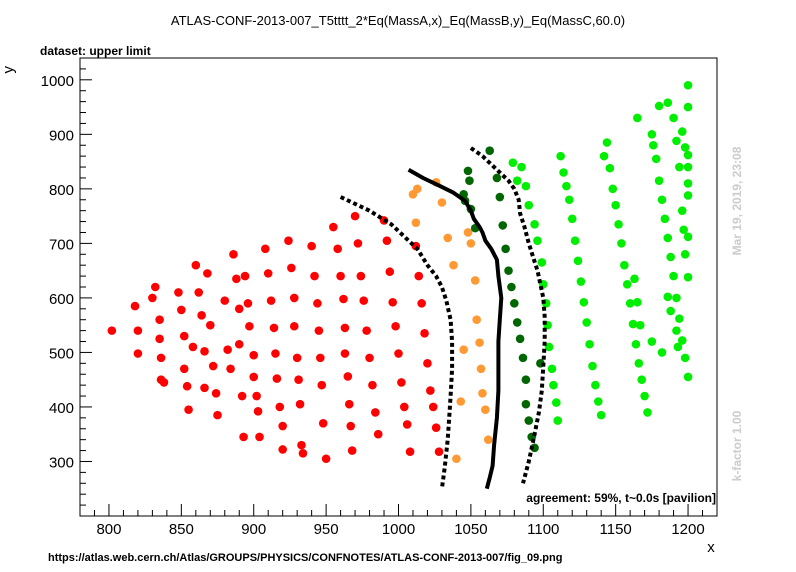 The image size is (796, 572). I want to click on x-tick-label: 850, so click(181, 529).